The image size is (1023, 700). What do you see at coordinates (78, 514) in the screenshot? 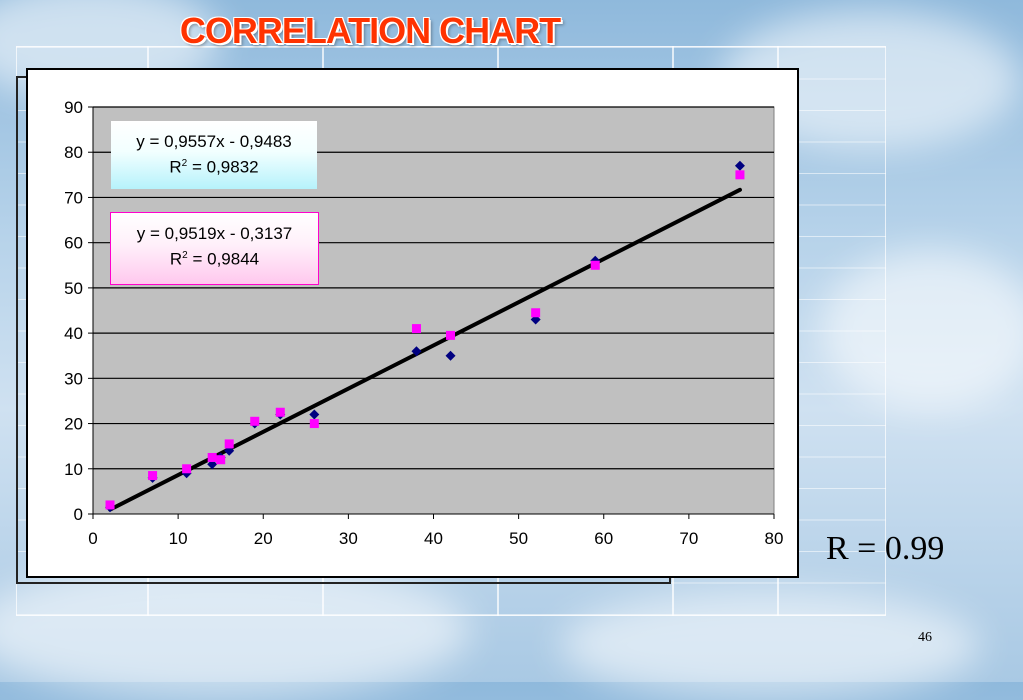
I see `y-tick-label: 0` at bounding box center [78, 514].